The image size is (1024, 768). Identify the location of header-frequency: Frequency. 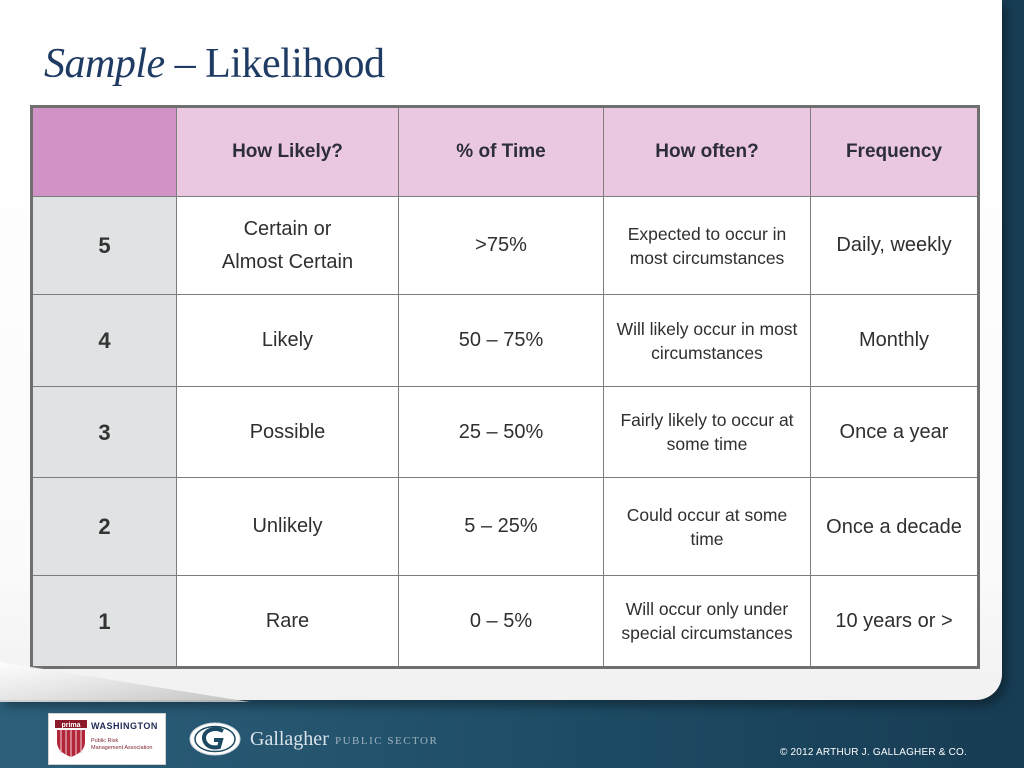
(894, 151).